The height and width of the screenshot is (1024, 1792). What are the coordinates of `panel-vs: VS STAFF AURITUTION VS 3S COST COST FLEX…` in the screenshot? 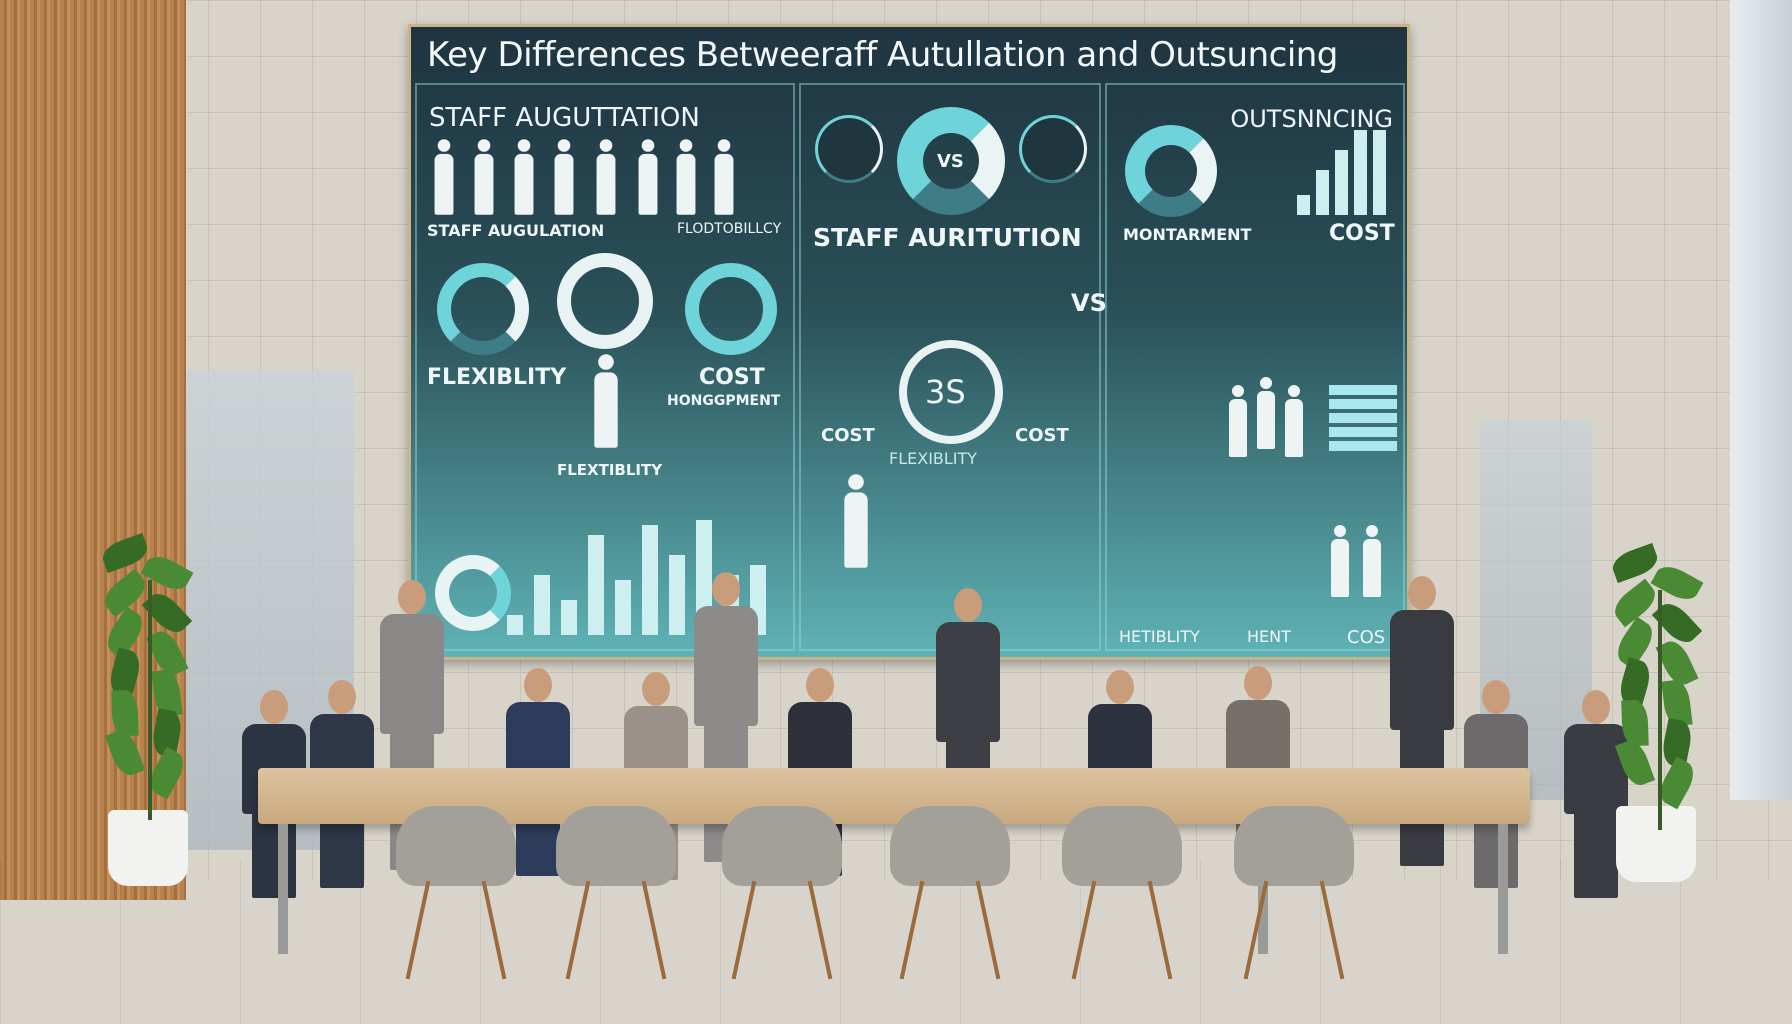 It's located at (953, 367).